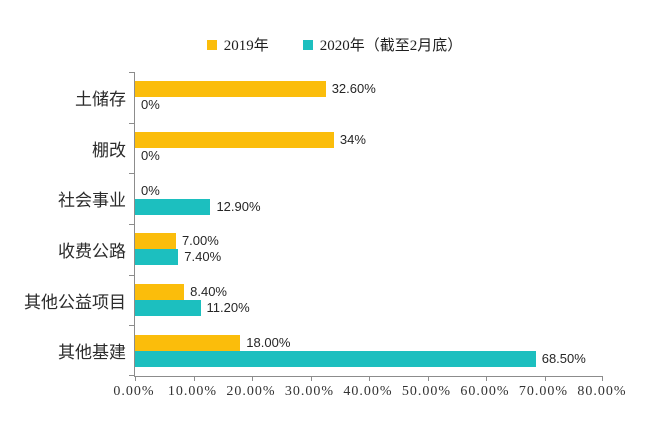  Describe the element at coordinates (100, 99) in the screenshot. I see `category-label: 土储存` at that location.